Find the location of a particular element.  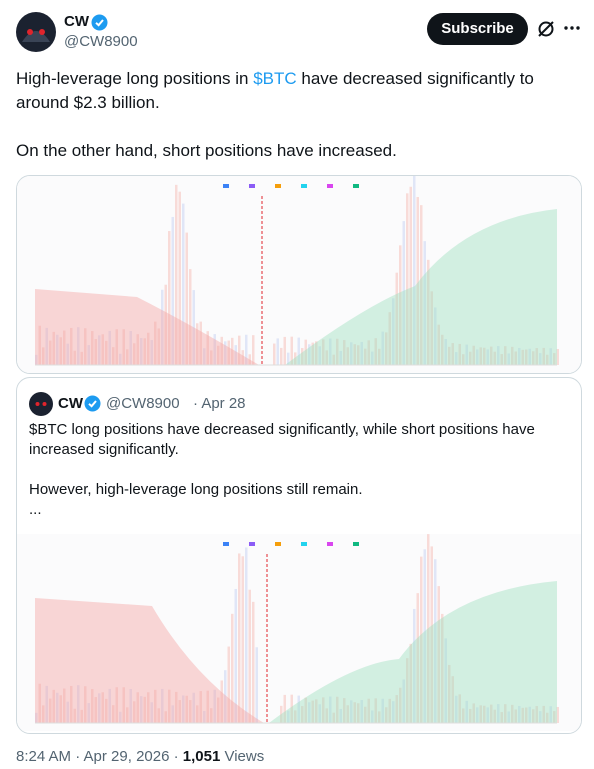

author-handle: @CW8900 is located at coordinates (101, 41).